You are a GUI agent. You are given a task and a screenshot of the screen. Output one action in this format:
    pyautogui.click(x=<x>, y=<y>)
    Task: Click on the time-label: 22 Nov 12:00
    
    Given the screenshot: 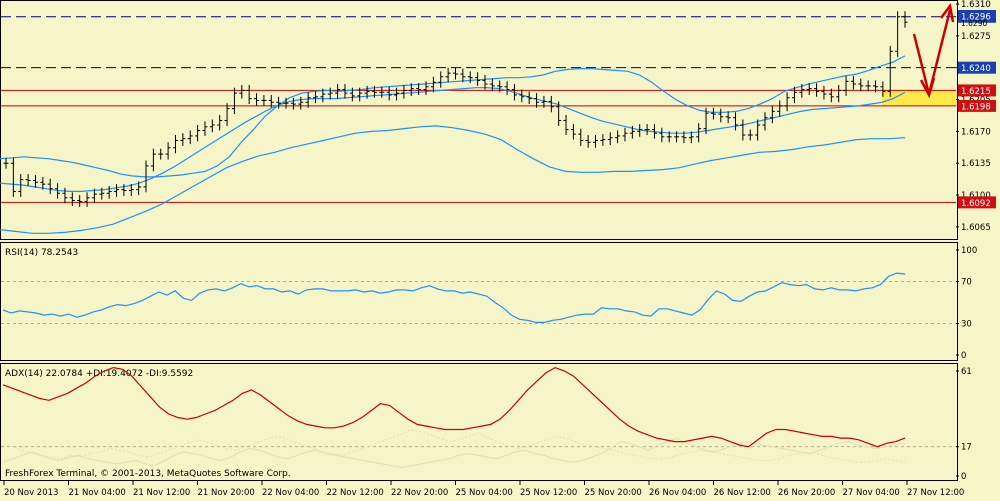 What is the action you would take?
    pyautogui.click(x=355, y=493)
    